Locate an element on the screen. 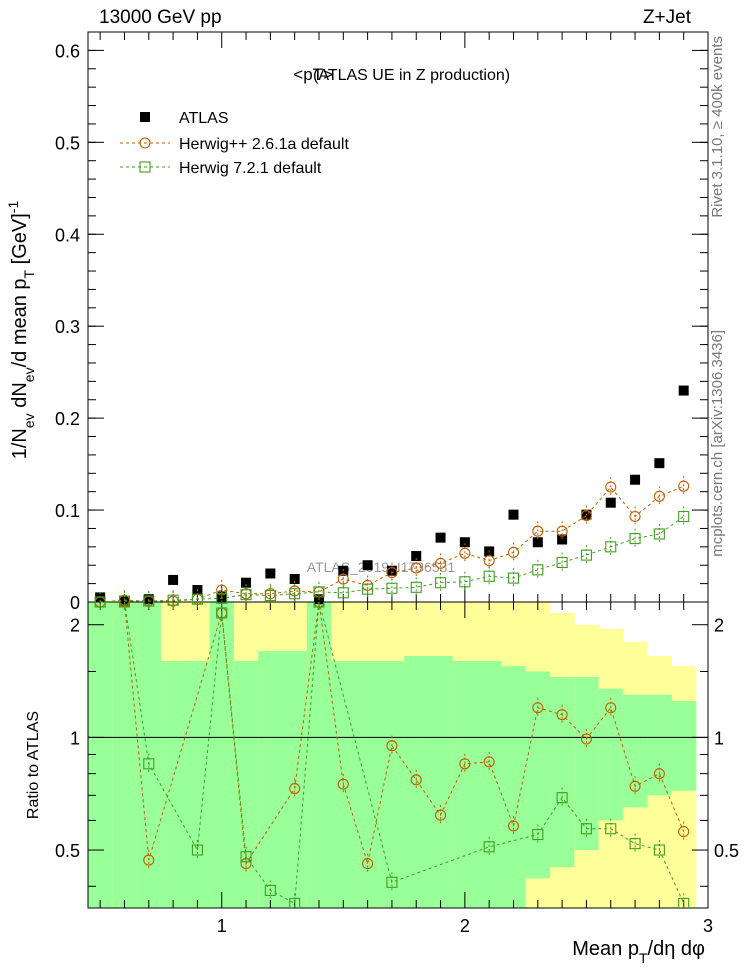 The width and height of the screenshot is (746, 972). ratio-y-tick-label: 1 is located at coordinates (75, 738).